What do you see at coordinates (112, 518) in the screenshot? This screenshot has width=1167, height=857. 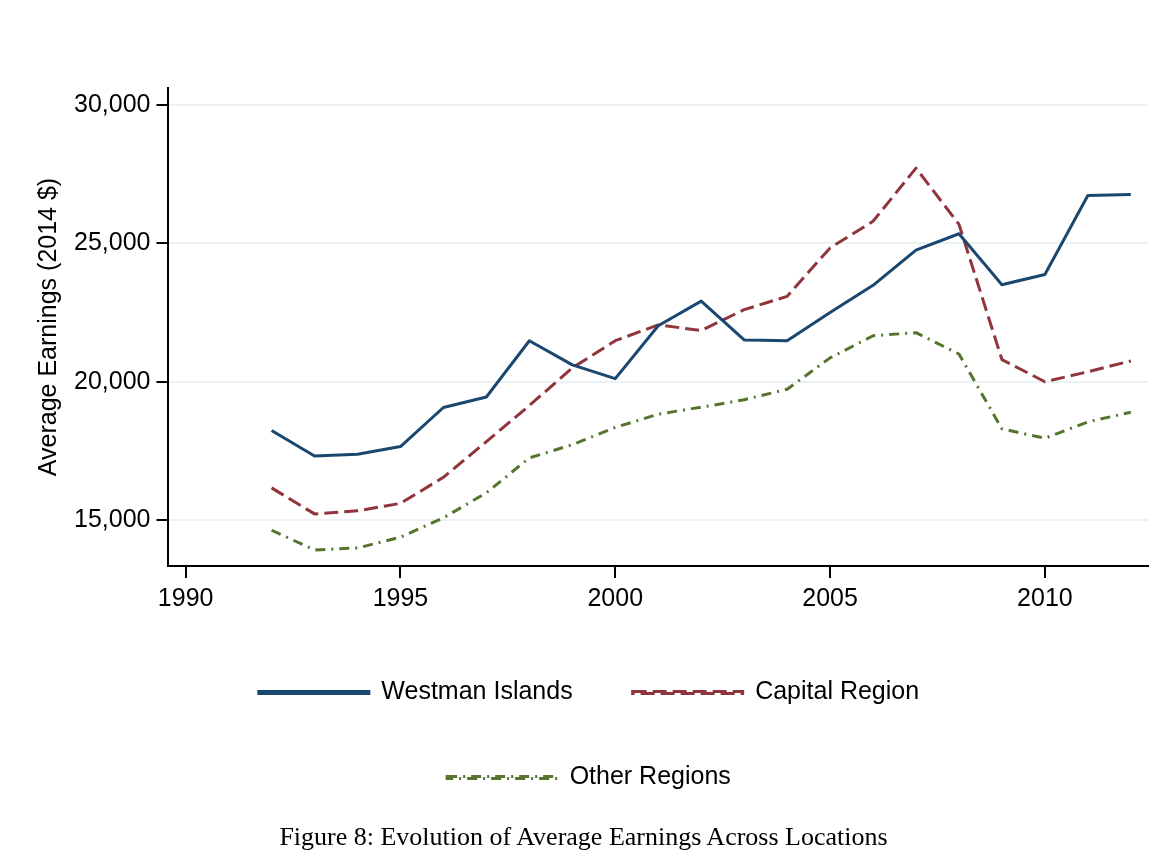 I see `y-tick-label: 15,000` at bounding box center [112, 518].